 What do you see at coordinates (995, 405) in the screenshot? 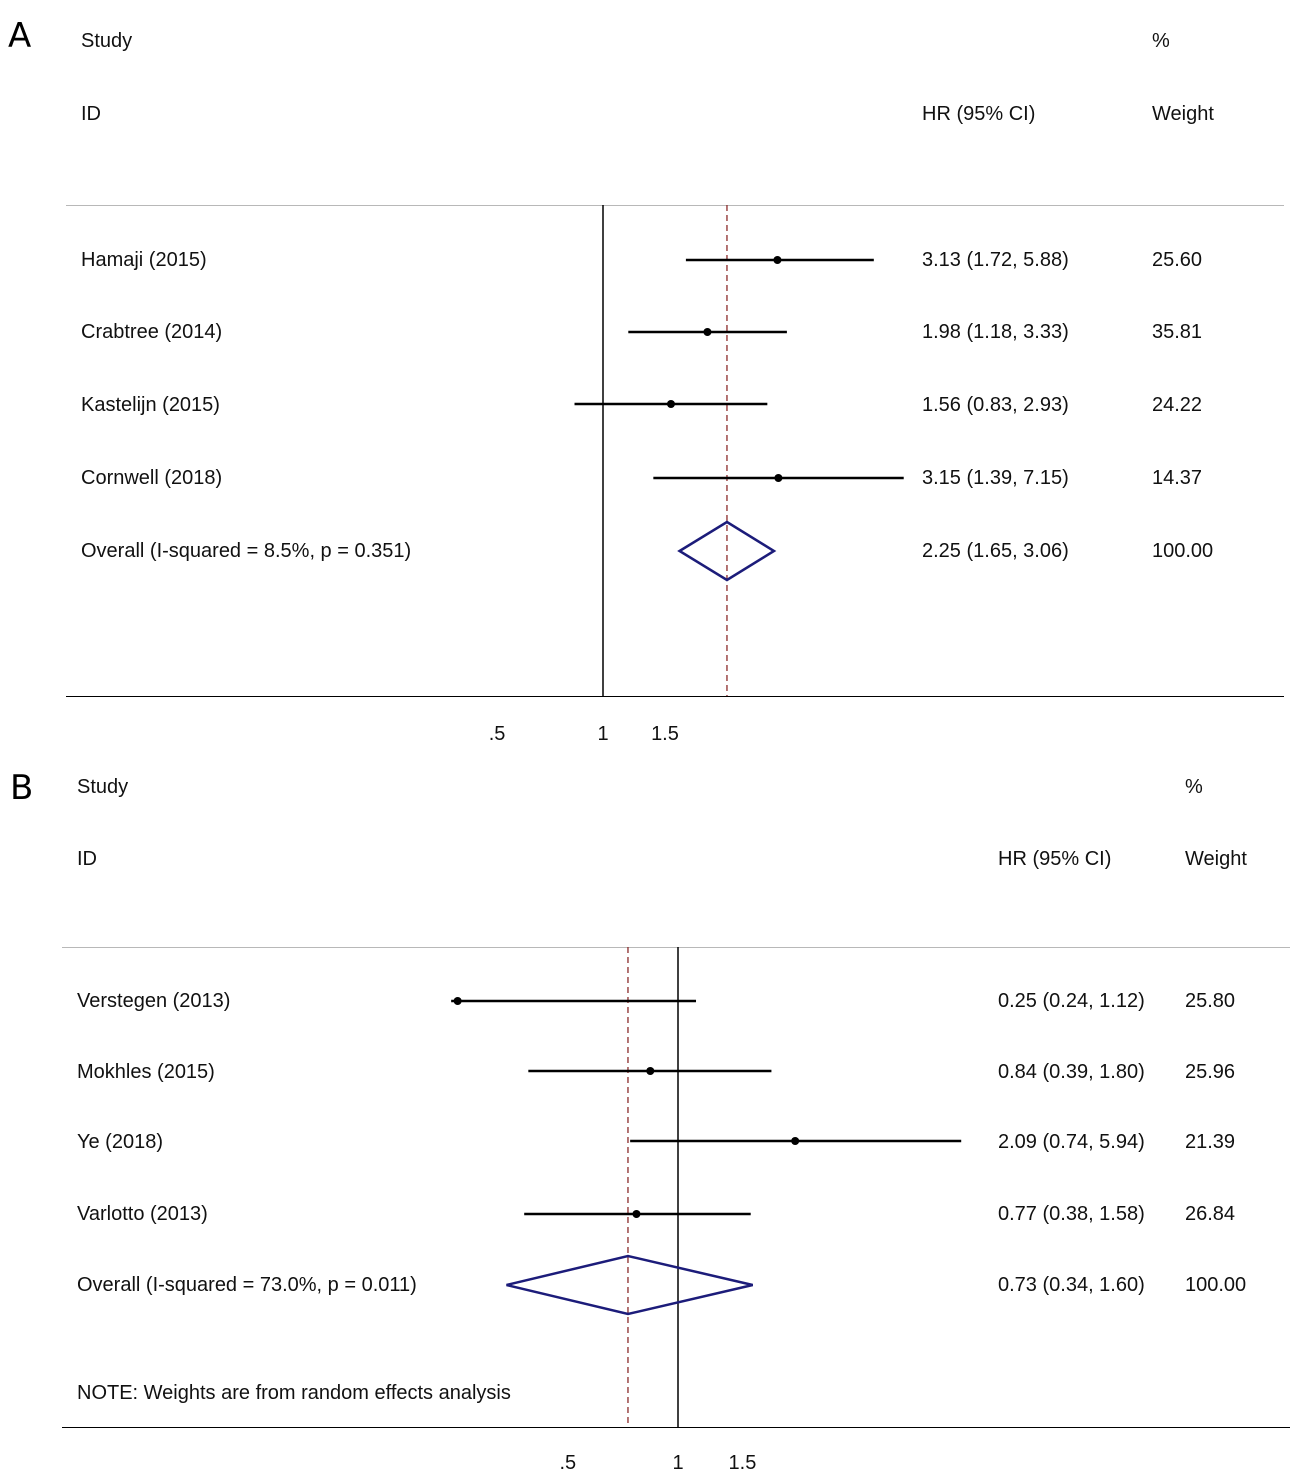
I see `hr-ci-value: 1.56 (0.83, 2.93)` at bounding box center [995, 405].